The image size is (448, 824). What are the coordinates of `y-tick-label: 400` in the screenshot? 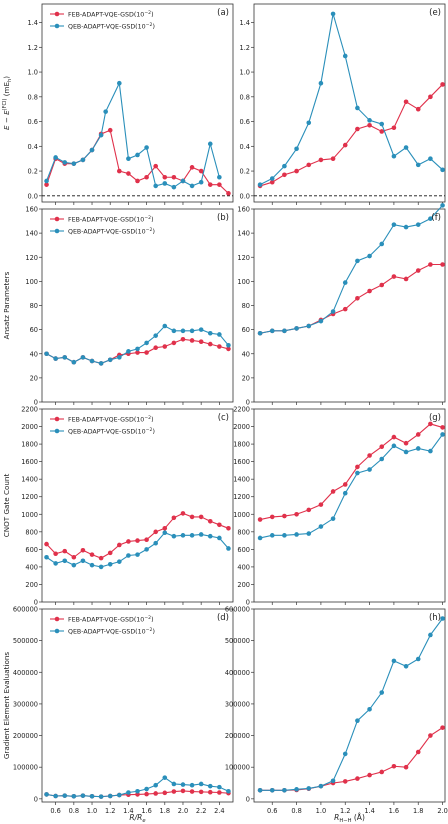 It's located at (31, 567).